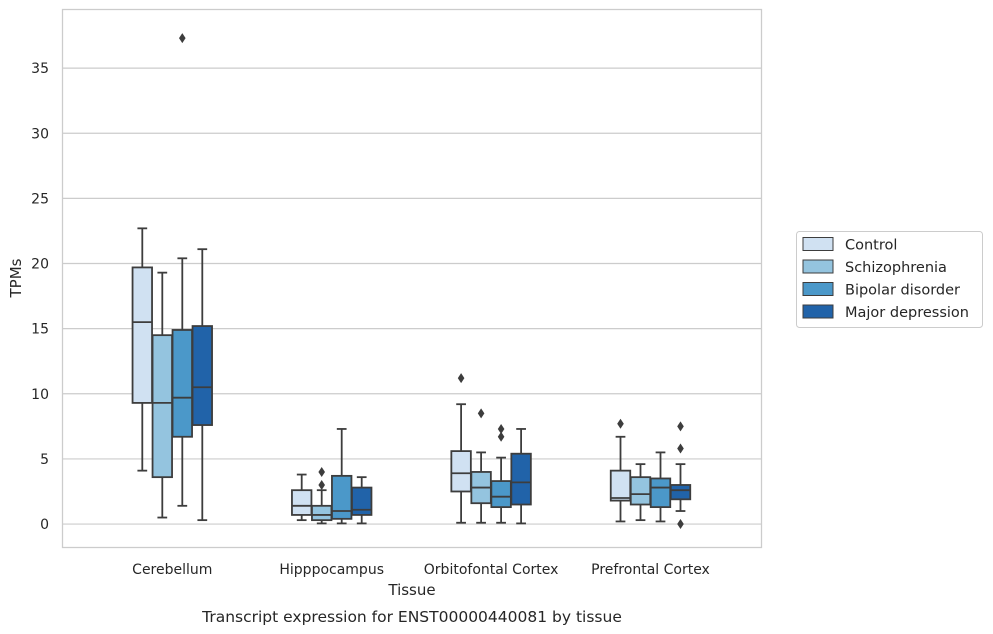 The height and width of the screenshot is (634, 993). What do you see at coordinates (907, 313) in the screenshot?
I see `legend-label: Major depression` at bounding box center [907, 313].